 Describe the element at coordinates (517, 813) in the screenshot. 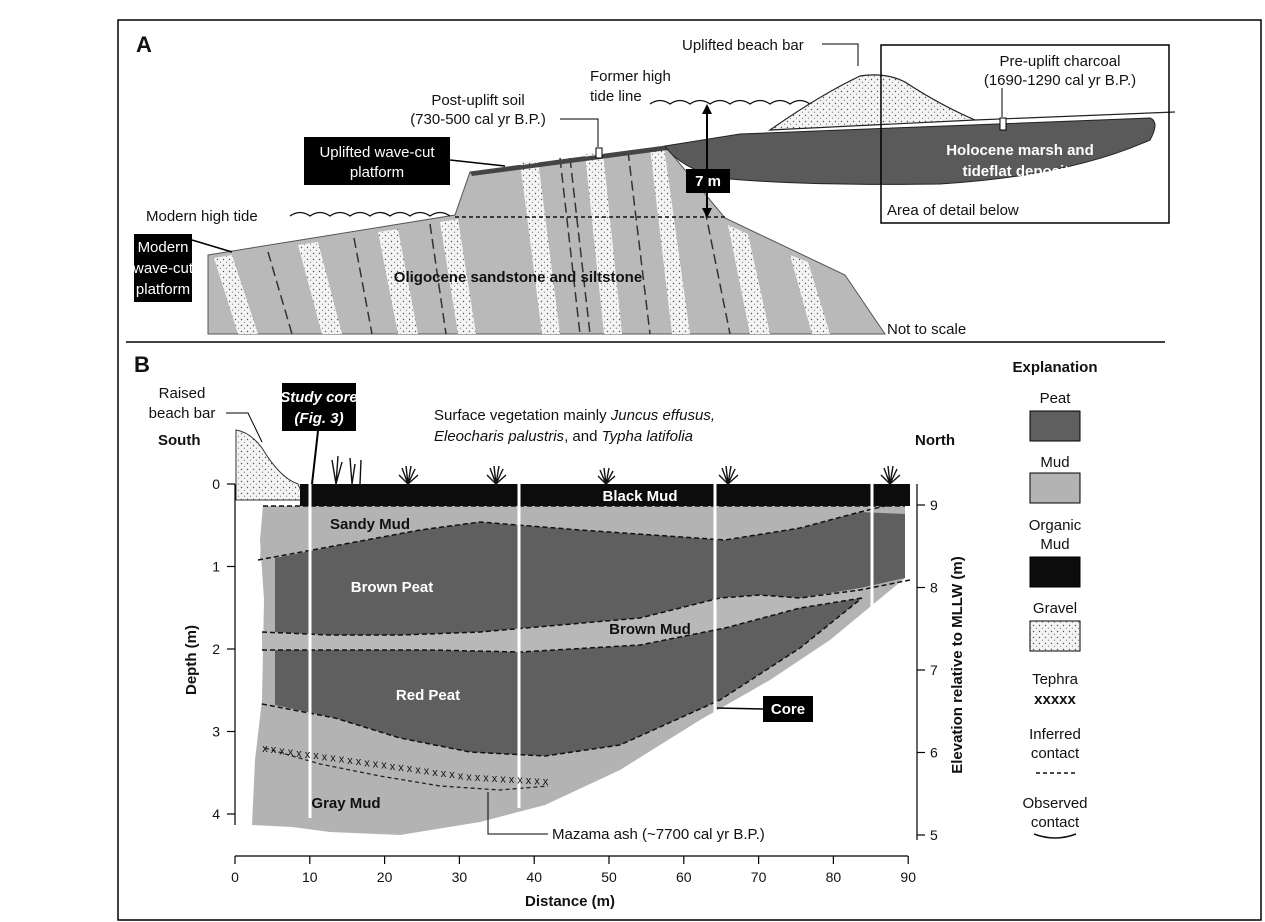

I see `mazama-leader` at that location.